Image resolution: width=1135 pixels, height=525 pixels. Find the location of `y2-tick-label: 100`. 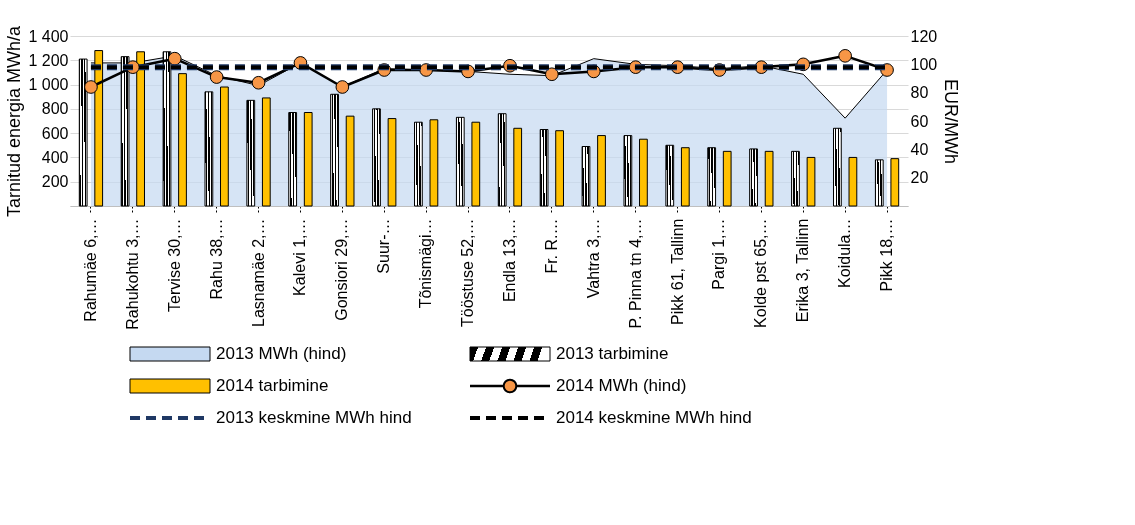

y2-tick-label: 100 is located at coordinates (924, 64).